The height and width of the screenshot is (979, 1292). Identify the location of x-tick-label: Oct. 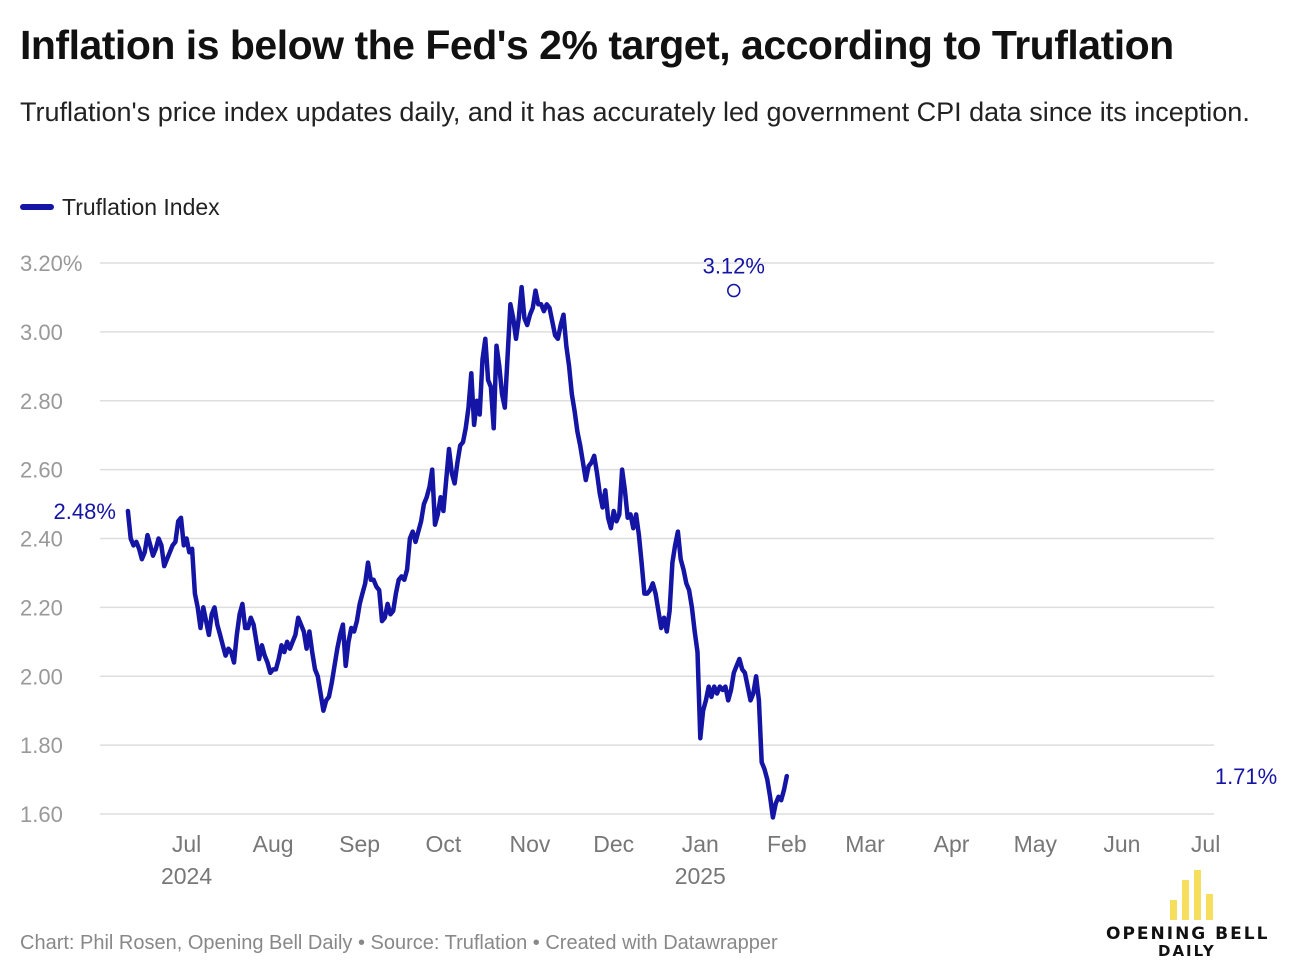
(444, 844).